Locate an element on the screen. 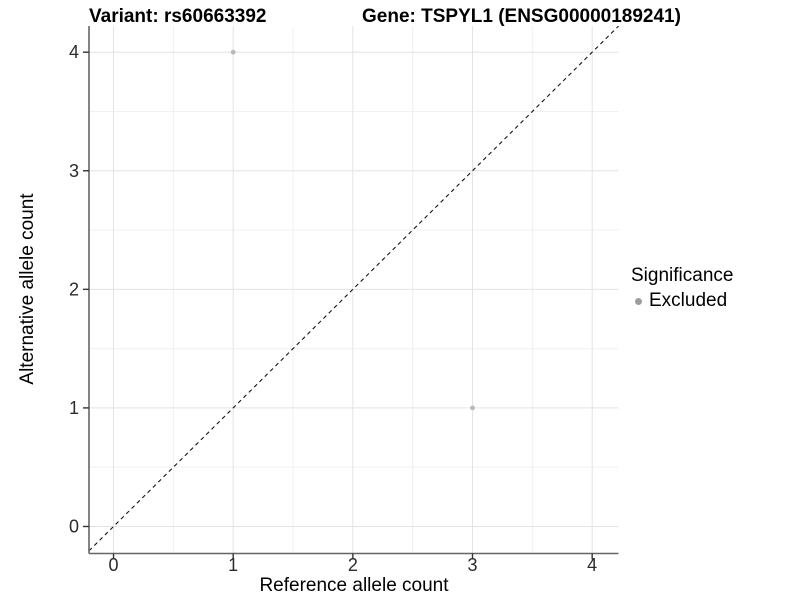 Image resolution: width=800 pixels, height=600 pixels. legend-item-excluded: Excluded is located at coordinates (682, 301).